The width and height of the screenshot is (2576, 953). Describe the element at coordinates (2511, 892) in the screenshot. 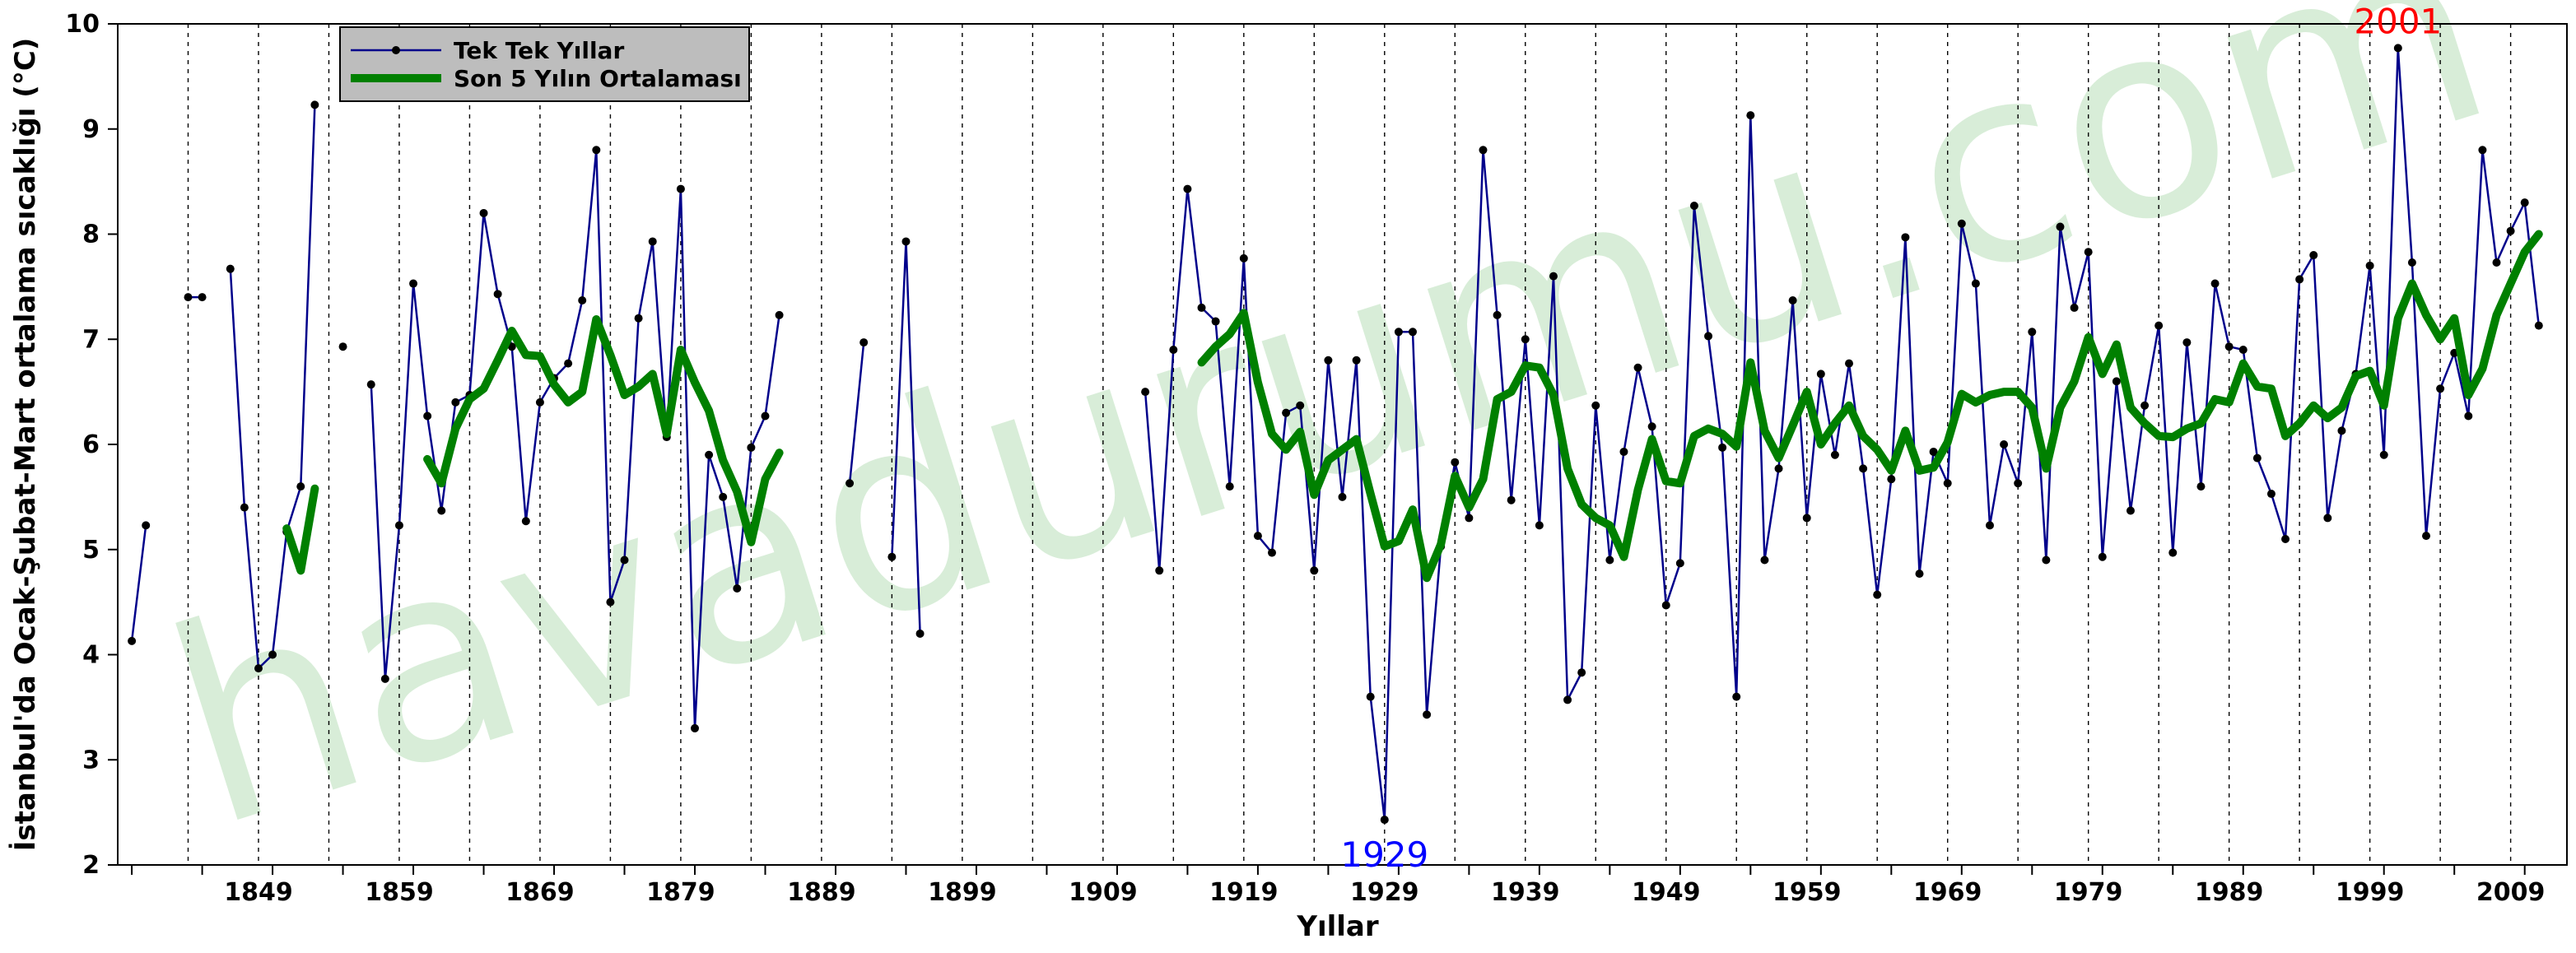

I see `x-tick-label: 2009` at that location.